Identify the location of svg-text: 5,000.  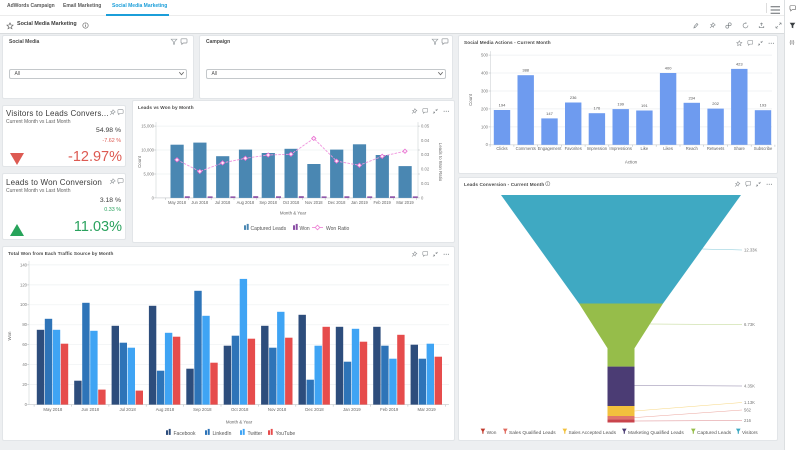
(149, 173).